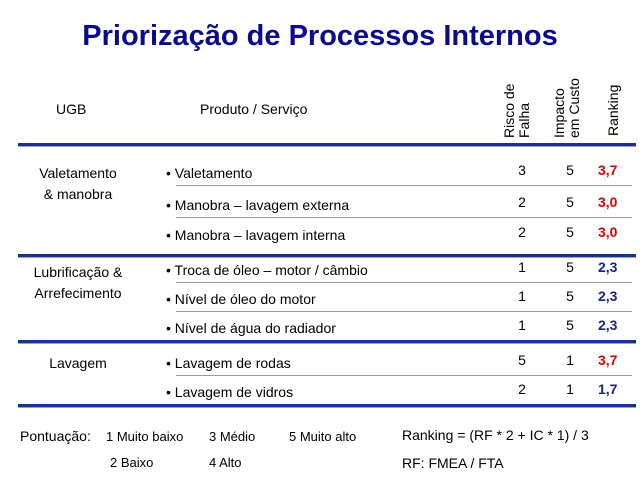 The width and height of the screenshot is (640, 480). What do you see at coordinates (613, 110) in the screenshot?
I see `header-ranking: Ranking` at bounding box center [613, 110].